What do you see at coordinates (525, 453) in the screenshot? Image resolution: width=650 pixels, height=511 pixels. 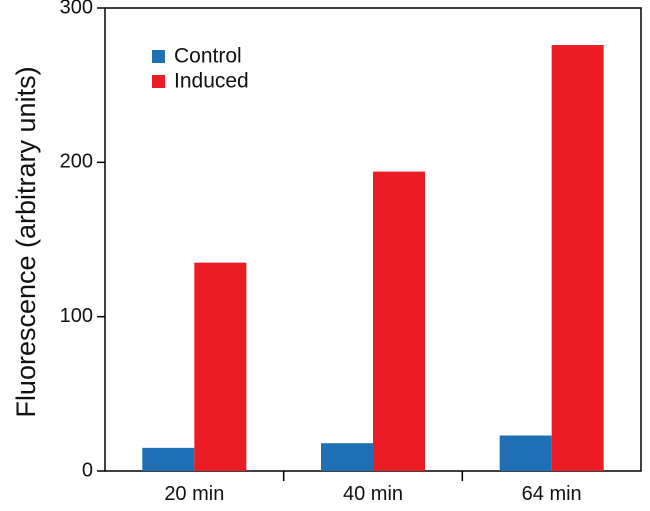 I see `bar-control-64-min` at bounding box center [525, 453].